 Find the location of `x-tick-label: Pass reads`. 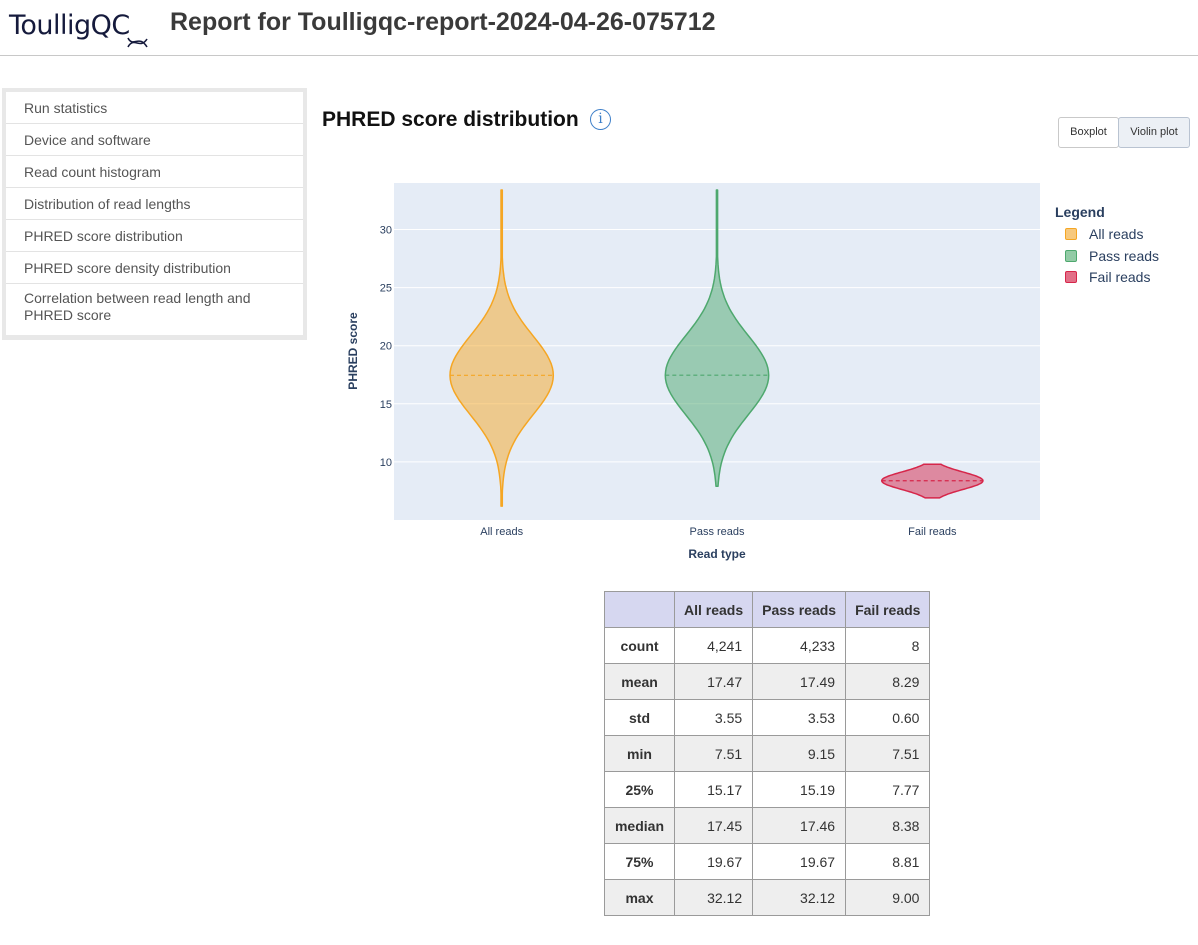

x-tick-label: Pass reads is located at coordinates (717, 532).